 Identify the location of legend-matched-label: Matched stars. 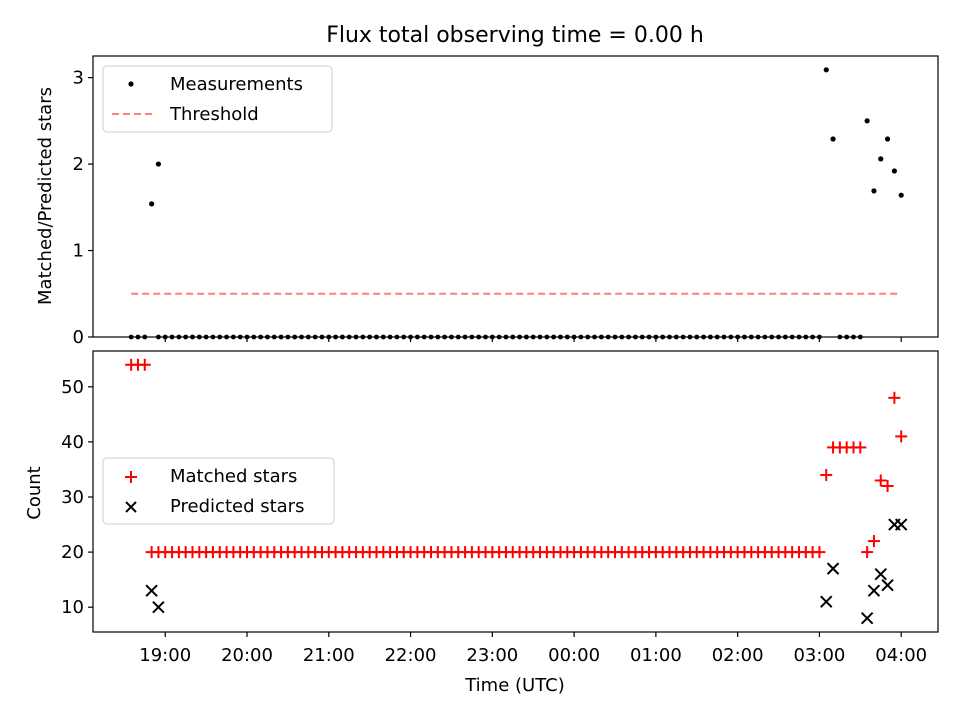
(233, 476).